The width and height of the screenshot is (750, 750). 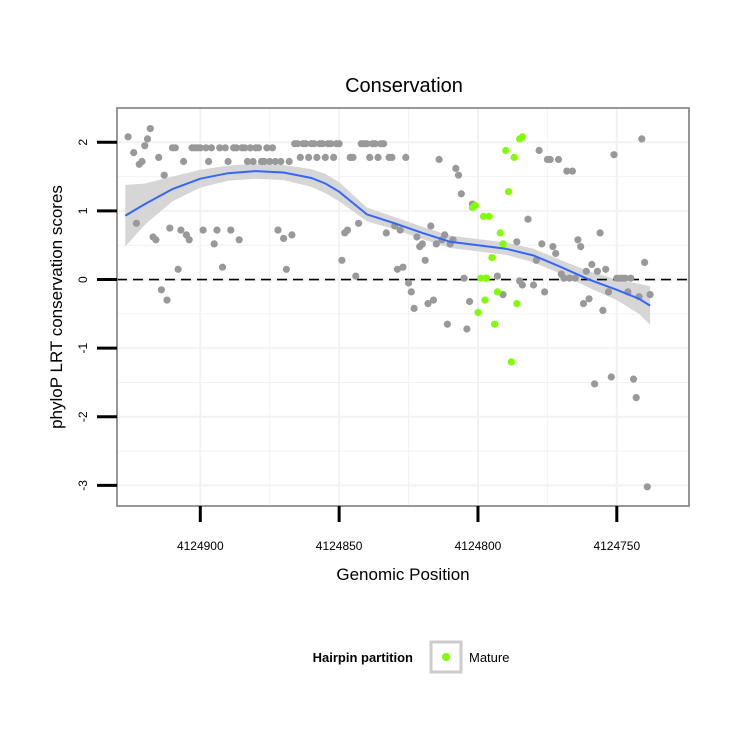 I want to click on smooth-line-layer, so click(x=387, y=238).